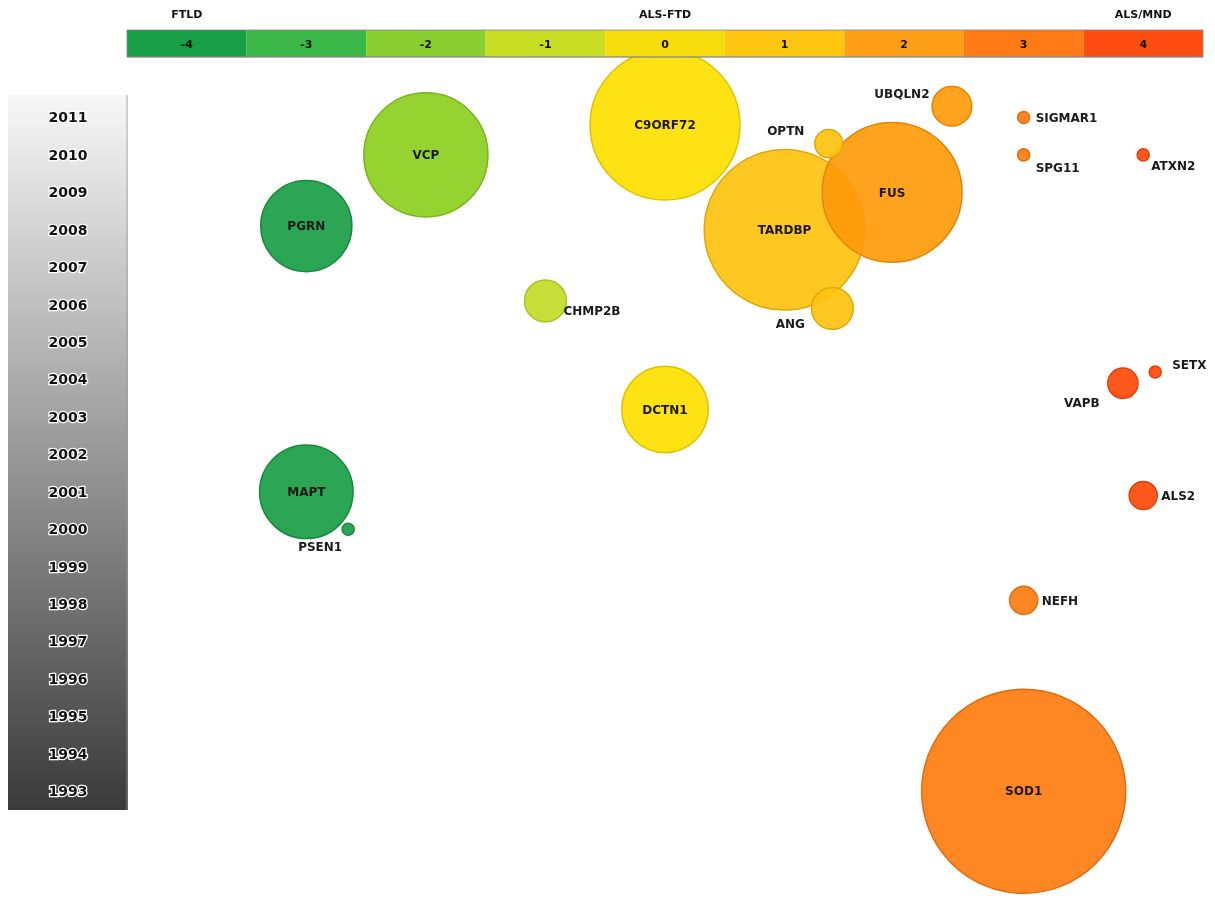  I want to click on series-label: PGRN, so click(306, 226).